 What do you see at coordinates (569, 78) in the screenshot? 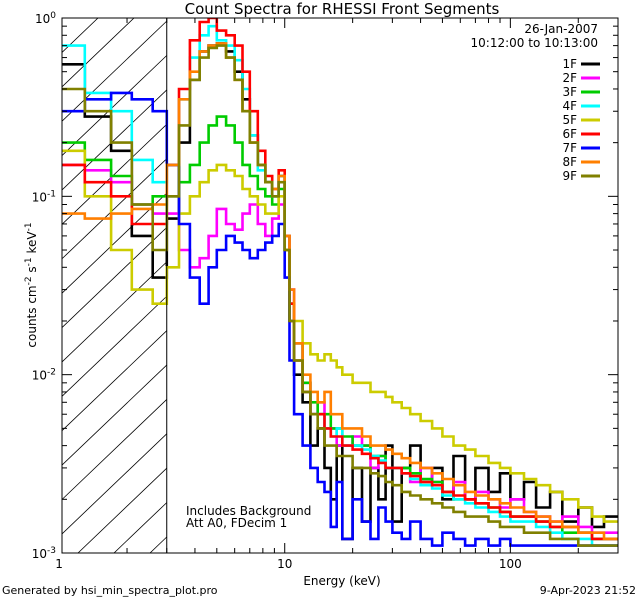
I see `legend-label-2F: 2F` at bounding box center [569, 78].